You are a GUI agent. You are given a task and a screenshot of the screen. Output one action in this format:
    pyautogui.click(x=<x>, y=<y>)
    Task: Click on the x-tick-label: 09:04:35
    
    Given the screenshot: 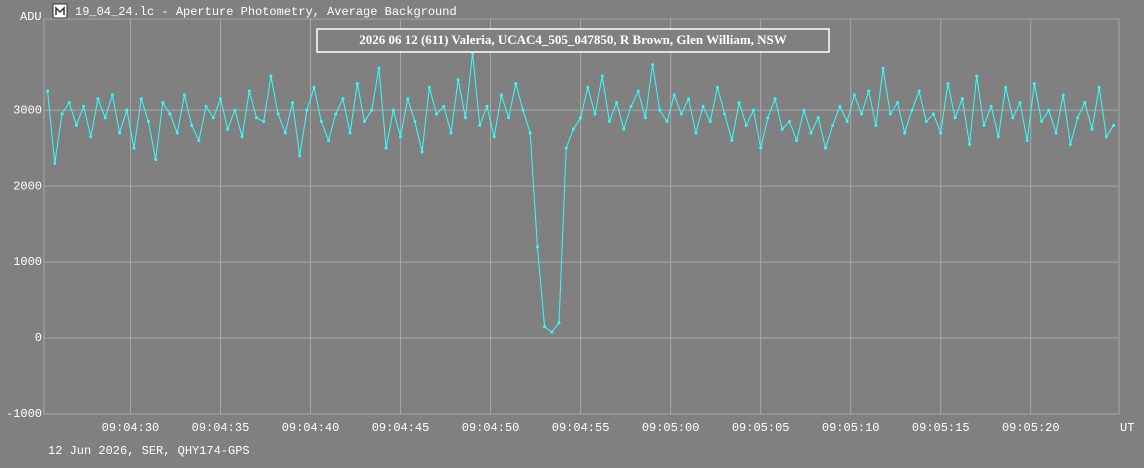 What is the action you would take?
    pyautogui.click(x=221, y=428)
    